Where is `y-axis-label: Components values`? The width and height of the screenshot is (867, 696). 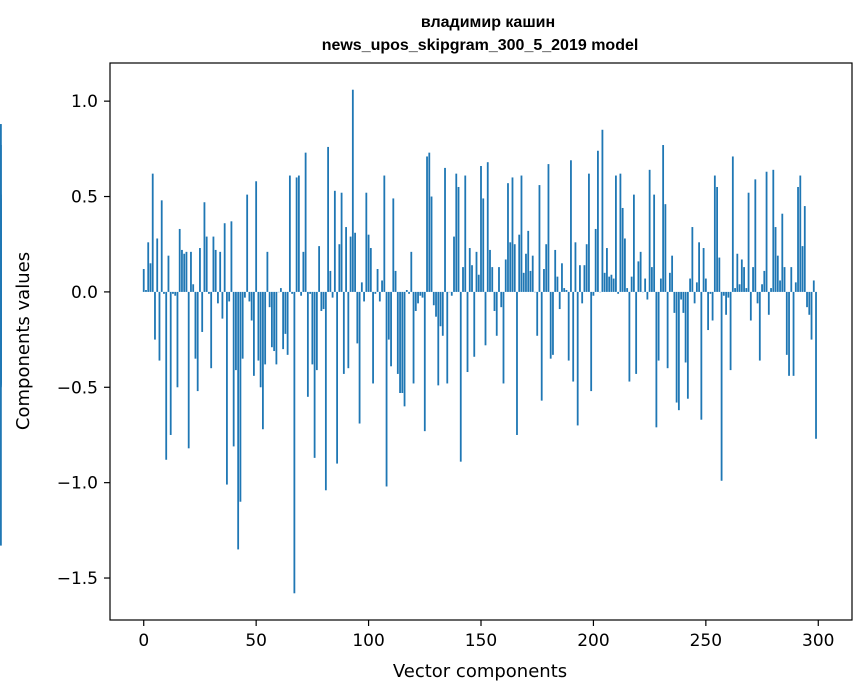 y-axis-label: Components values is located at coordinates (23, 341).